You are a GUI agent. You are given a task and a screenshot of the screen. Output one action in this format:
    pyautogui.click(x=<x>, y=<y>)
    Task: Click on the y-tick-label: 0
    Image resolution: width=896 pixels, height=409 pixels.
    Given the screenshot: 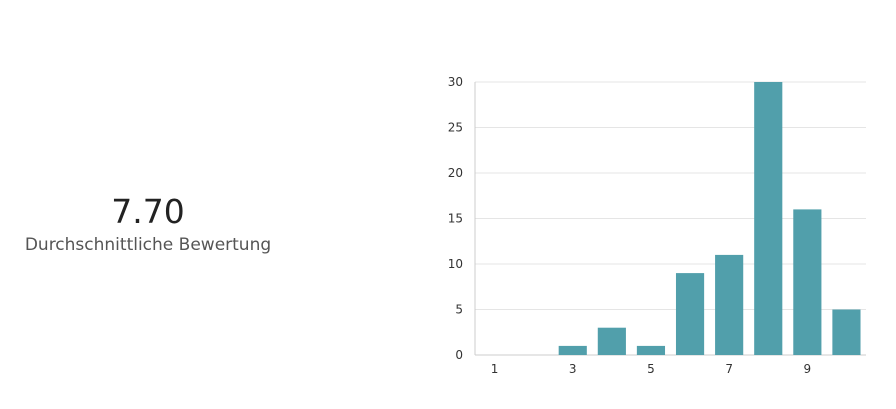 What is the action you would take?
    pyautogui.click(x=459, y=355)
    